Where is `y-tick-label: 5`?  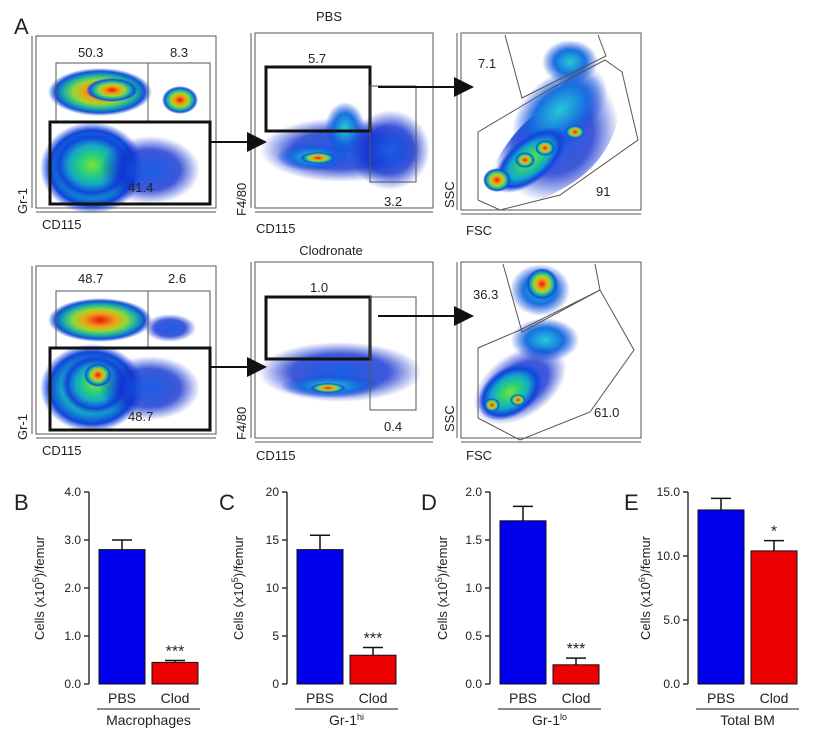 y-tick-label: 5 is located at coordinates (275, 636).